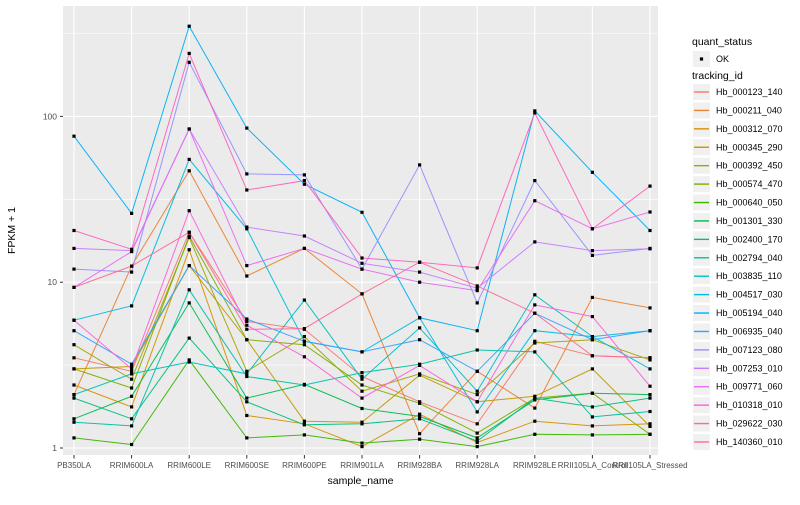  Describe the element at coordinates (717, 76) in the screenshot. I see `legend-title-tracking-id: tracking_id` at that location.